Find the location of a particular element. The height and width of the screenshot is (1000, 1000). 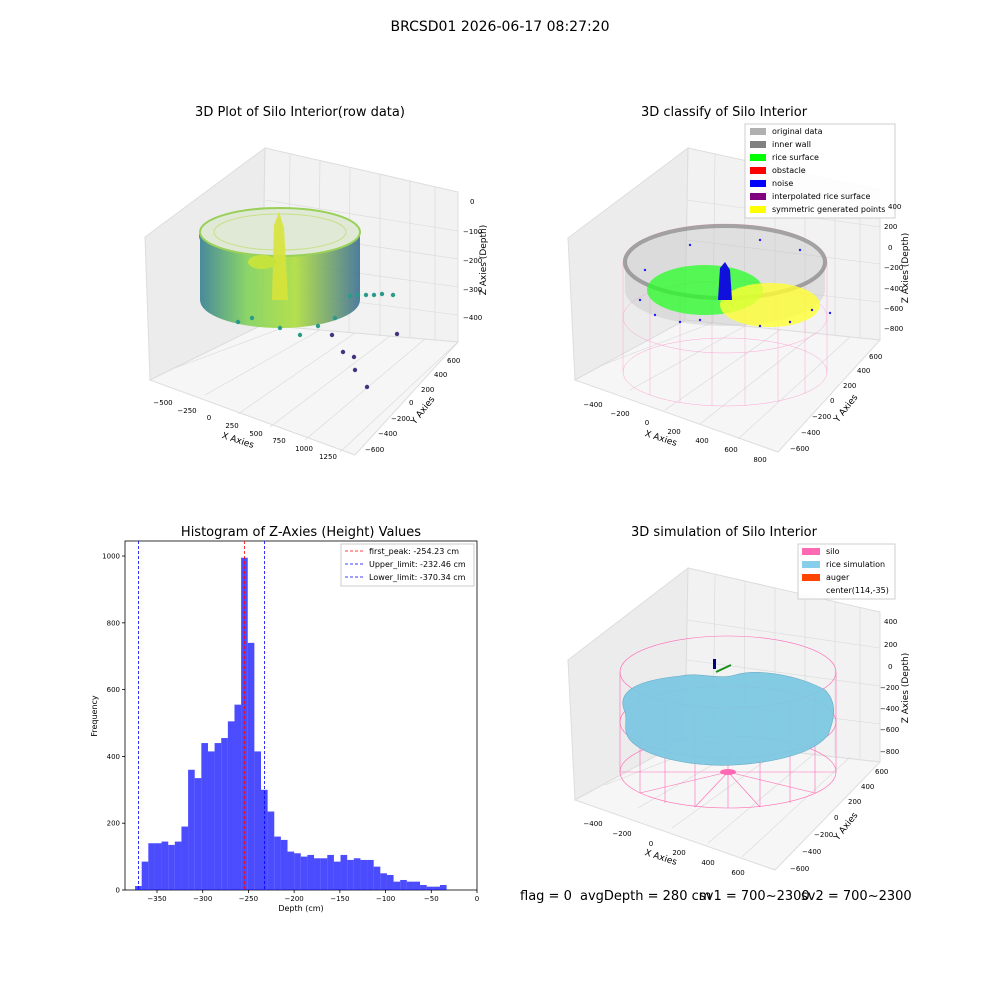

histogram-y-ticks: 0 200 400 600 800 1000 is located at coordinates (113, 724).